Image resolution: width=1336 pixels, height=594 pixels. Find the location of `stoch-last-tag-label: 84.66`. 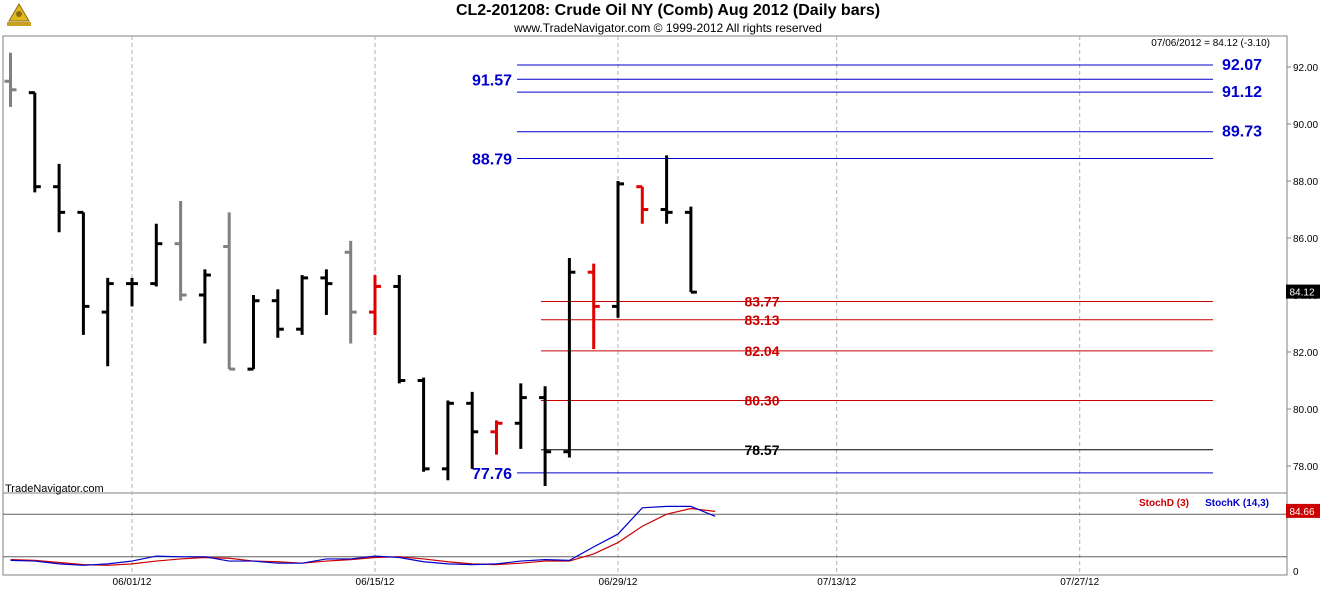

stoch-last-tag-label: 84.66 is located at coordinates (1301, 512).